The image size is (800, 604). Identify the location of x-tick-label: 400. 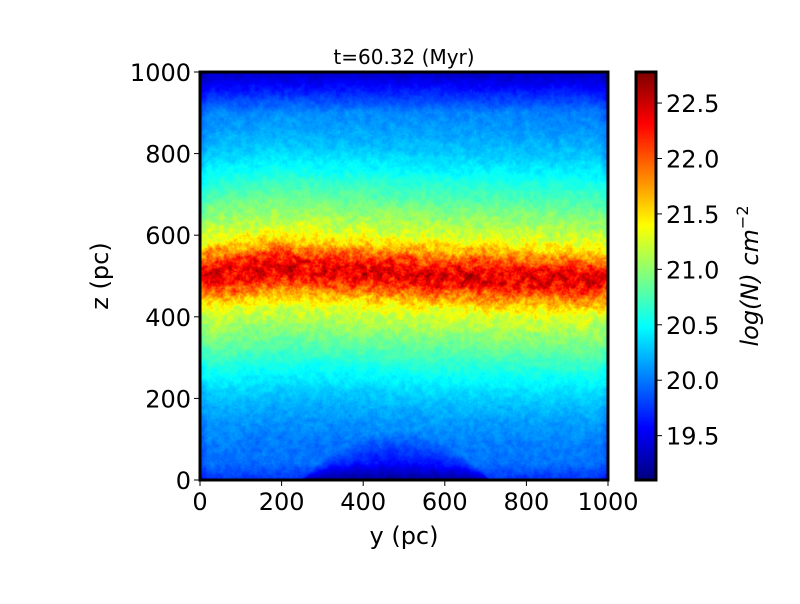
(363, 502).